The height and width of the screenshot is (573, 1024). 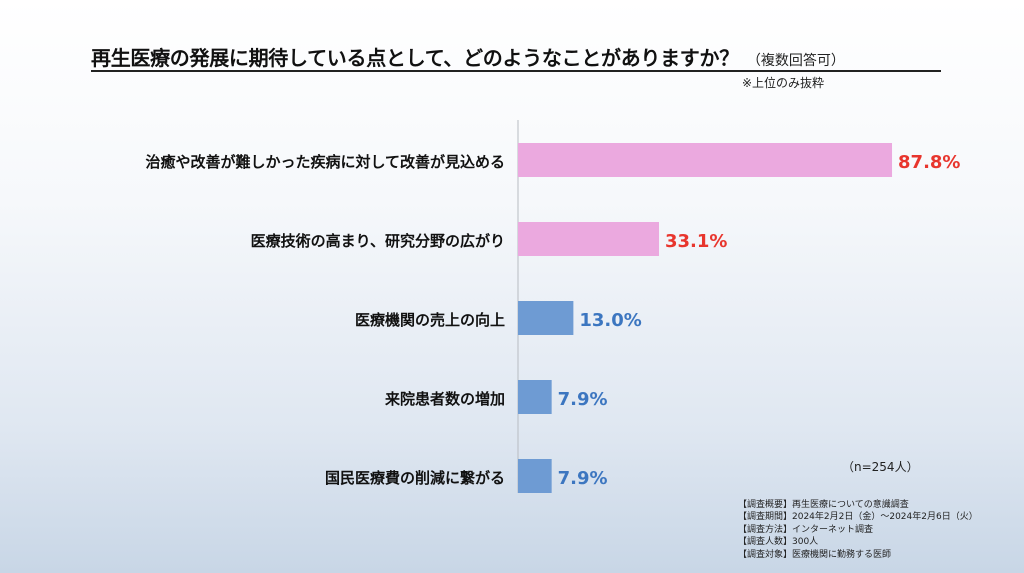 I want to click on survey-line-summary: 【調査概要】再生医療についての意識調査, so click(x=823, y=505).